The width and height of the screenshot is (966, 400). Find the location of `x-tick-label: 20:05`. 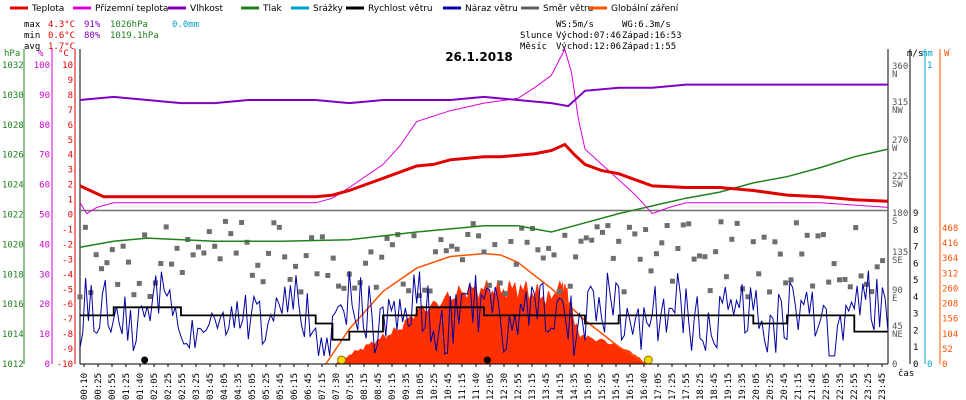

x-tick-label: 20:05 is located at coordinates (757, 386).